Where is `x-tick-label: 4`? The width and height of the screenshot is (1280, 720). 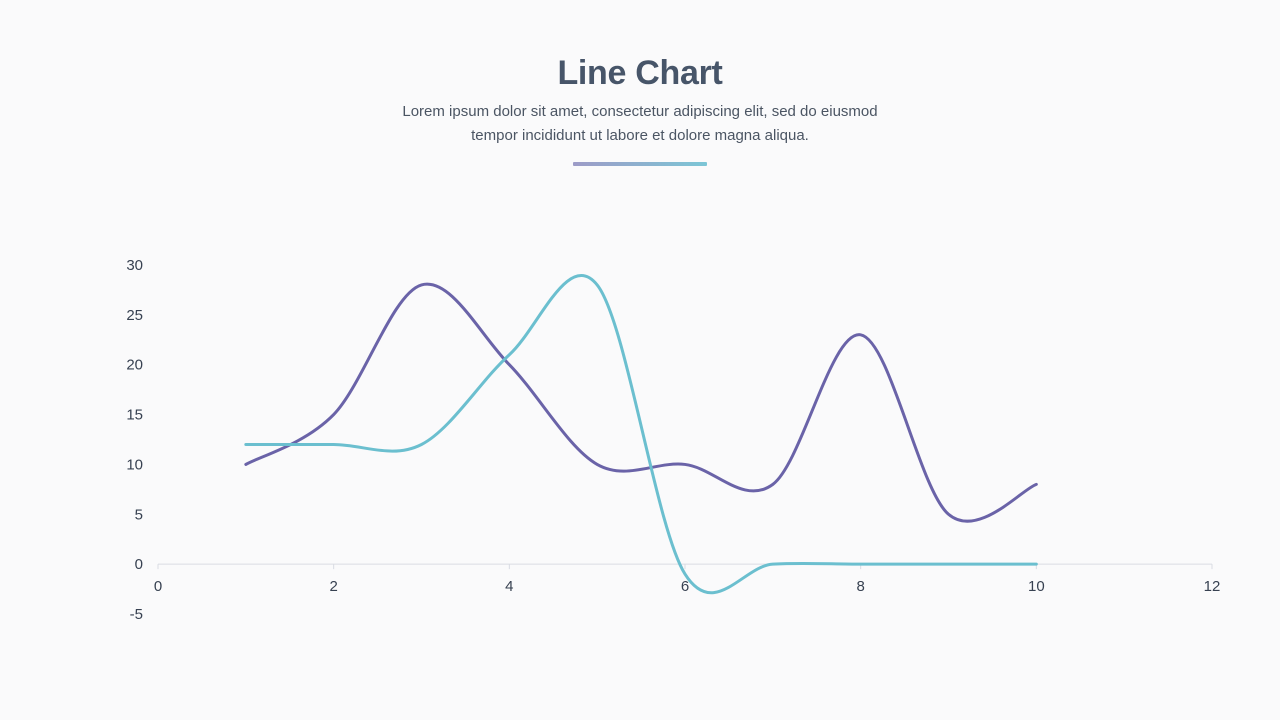
x-tick-label: 4 is located at coordinates (509, 586).